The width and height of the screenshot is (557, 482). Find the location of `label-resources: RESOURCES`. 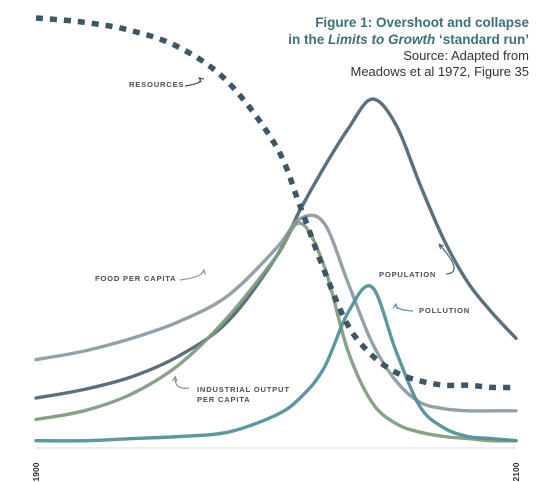

label-resources: RESOURCES is located at coordinates (156, 84).